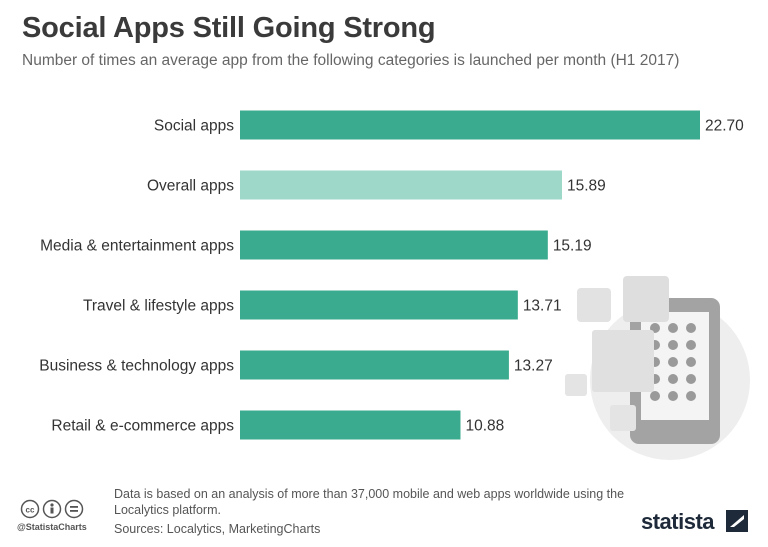  Describe the element at coordinates (74, 509) in the screenshot. I see `no-derivatives-icon` at that location.